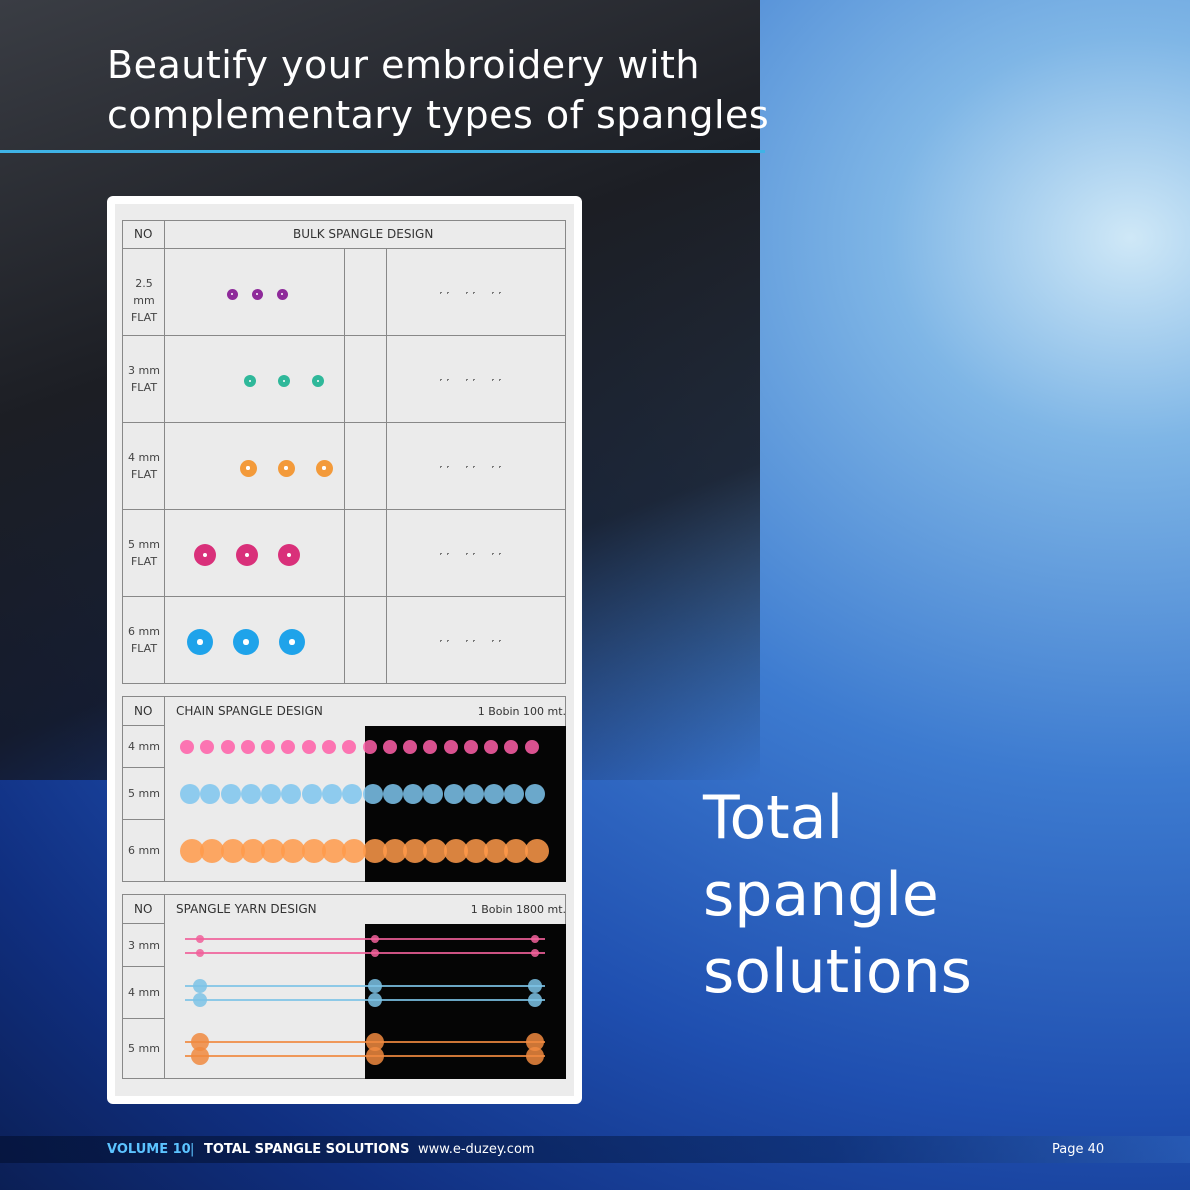 This screenshot has height=1190, width=1190. Describe the element at coordinates (144, 457) in the screenshot. I see `bulk-row-size: 4 mm` at that location.